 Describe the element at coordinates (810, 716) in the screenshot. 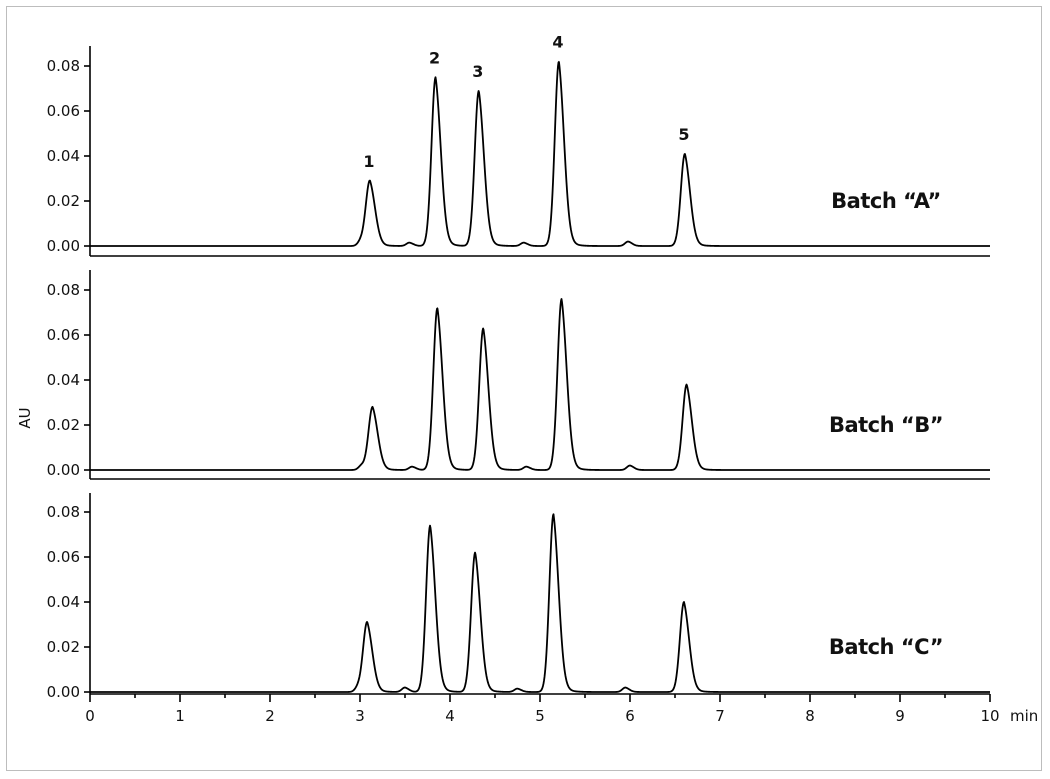

I see `x-tick-label: 8` at that location.